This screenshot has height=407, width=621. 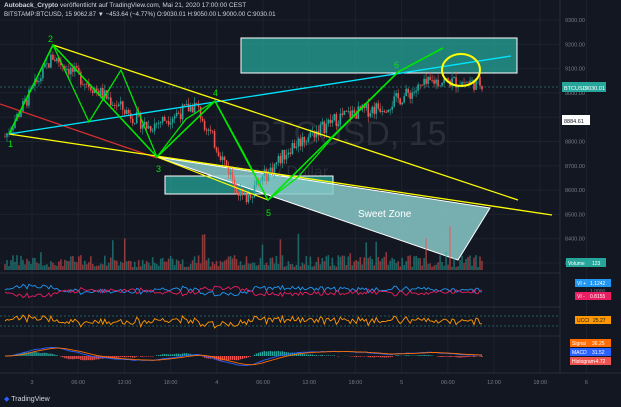 I want to click on target-zone-box, so click(x=379, y=55).